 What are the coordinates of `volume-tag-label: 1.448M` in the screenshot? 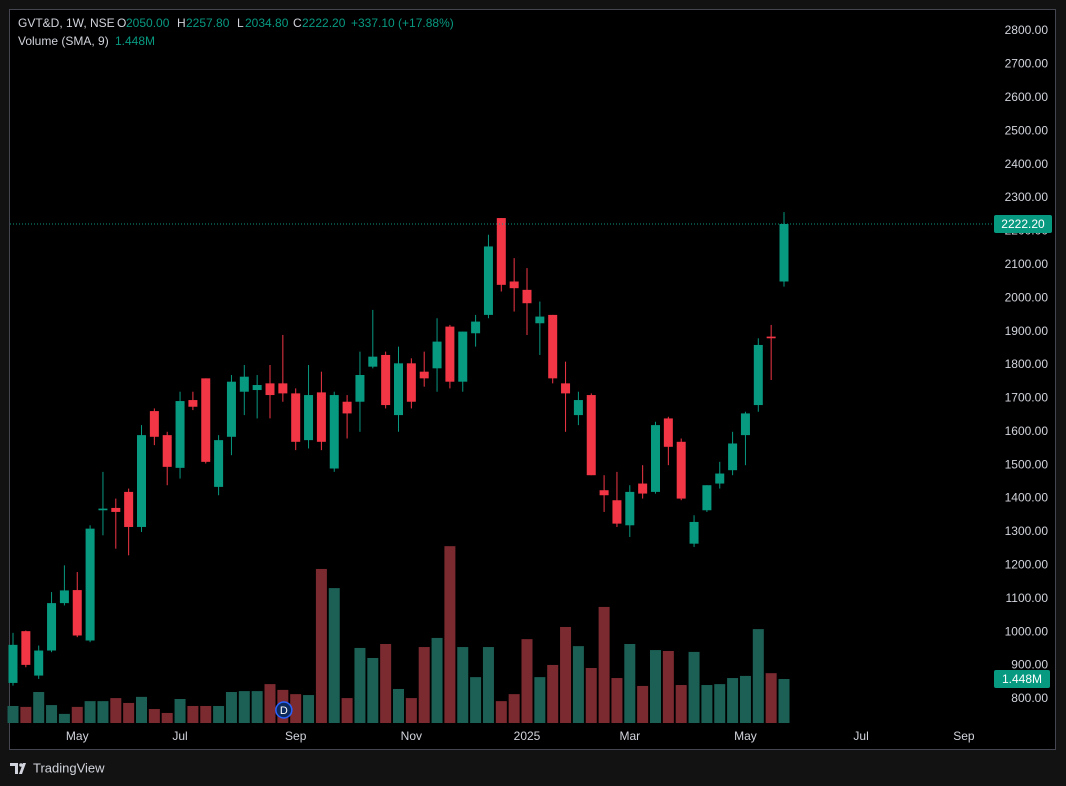 It's located at (1022, 679).